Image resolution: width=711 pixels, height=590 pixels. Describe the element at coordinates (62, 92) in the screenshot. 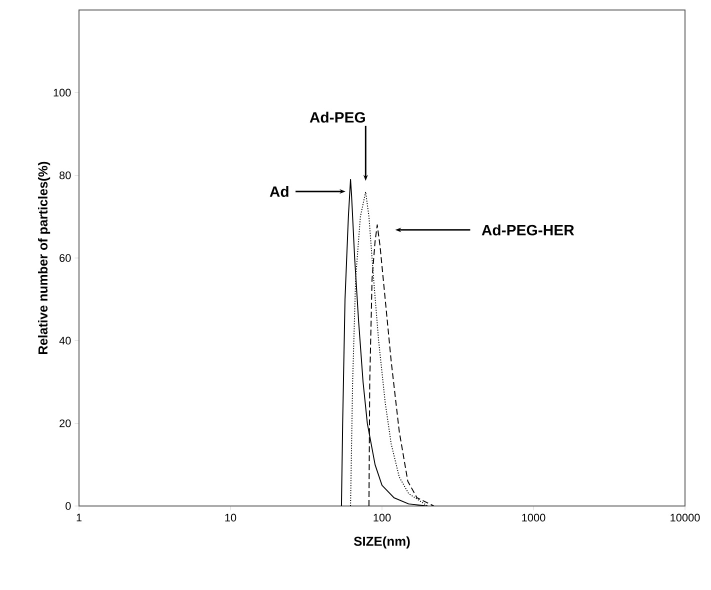

I see `y-tick-label: 100` at that location.